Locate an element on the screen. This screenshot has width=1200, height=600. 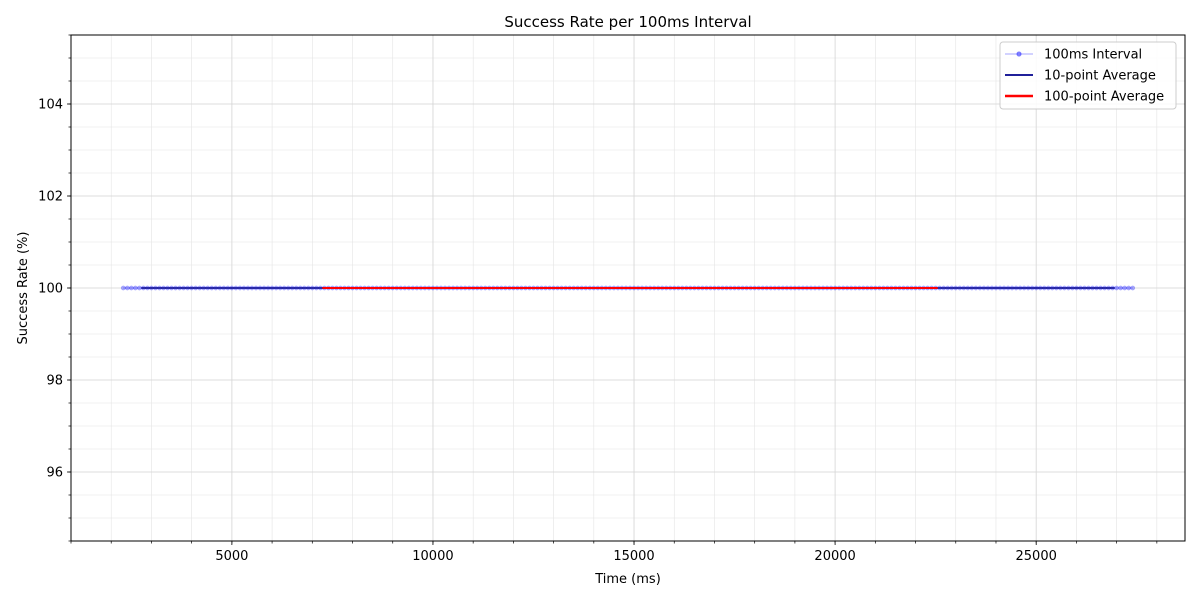
y-tick-label: 104 is located at coordinates (50, 105).